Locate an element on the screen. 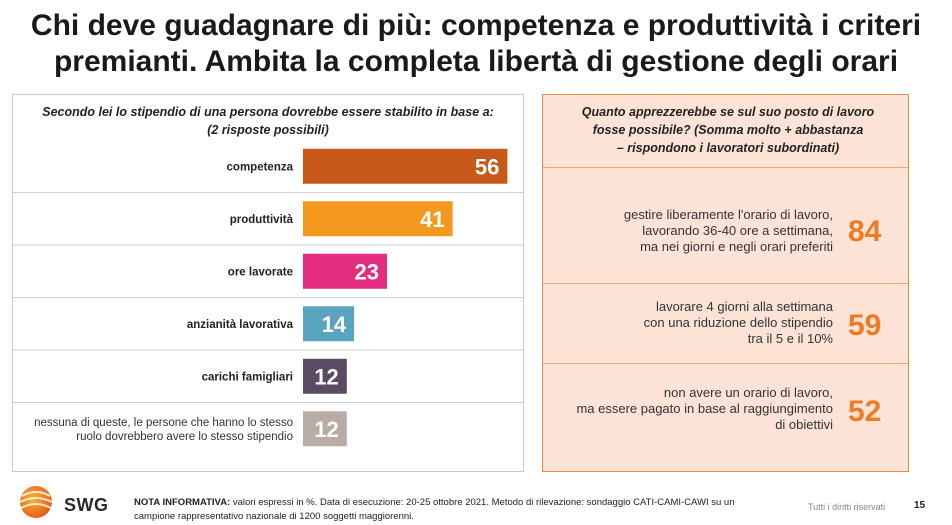  right-item-line: ma nei giorni e negli orari preferiti is located at coordinates (736, 246).